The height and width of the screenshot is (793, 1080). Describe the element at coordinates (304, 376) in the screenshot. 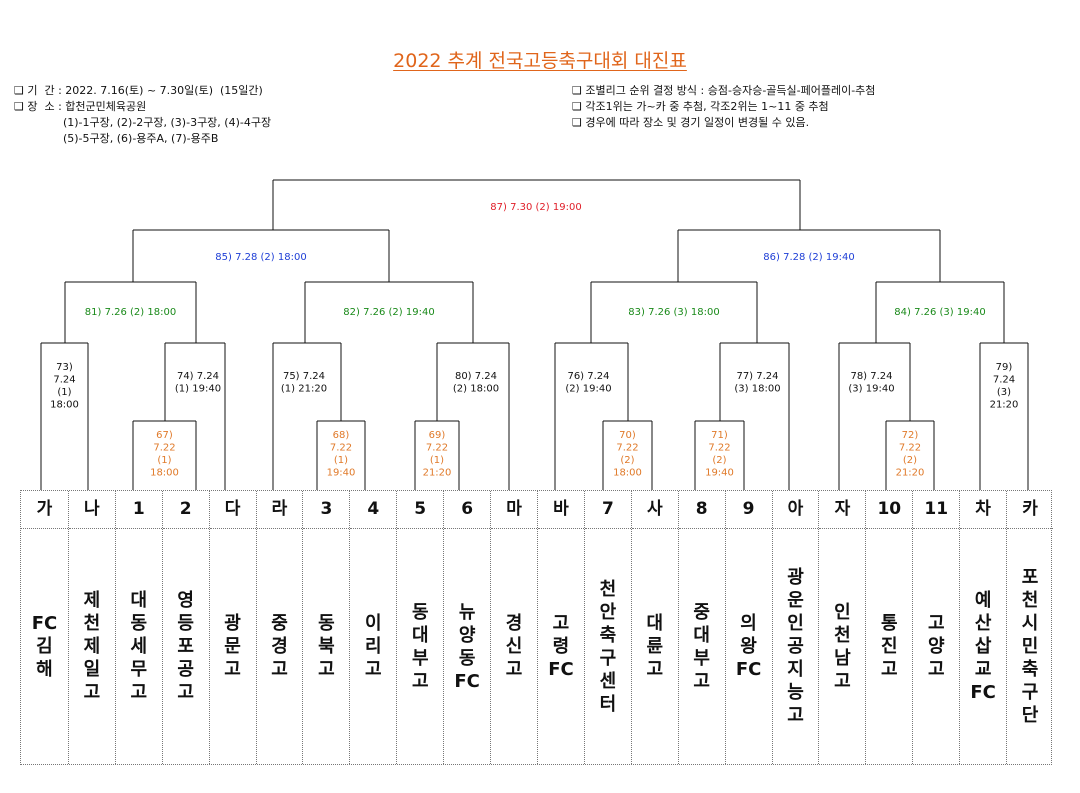

I see `match-label-75: 75) 7.24` at that location.